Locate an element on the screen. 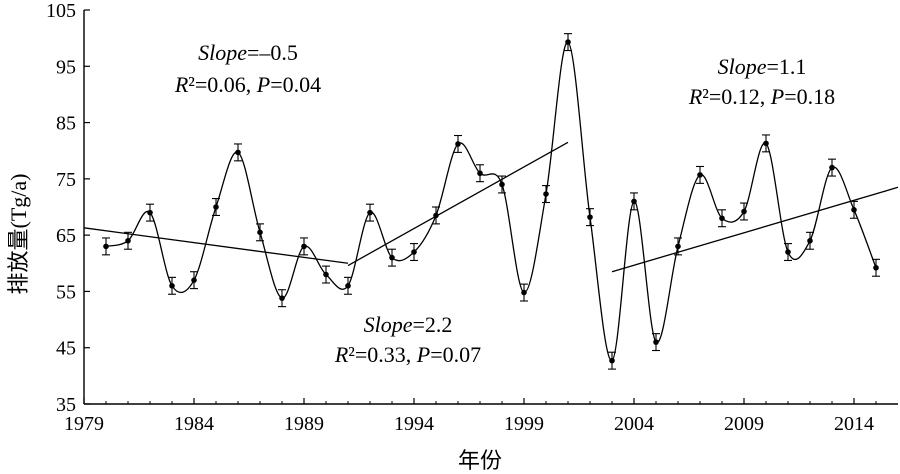 This screenshot has width=900, height=474. annotation-text: ²=0.33, is located at coordinates (382, 354).